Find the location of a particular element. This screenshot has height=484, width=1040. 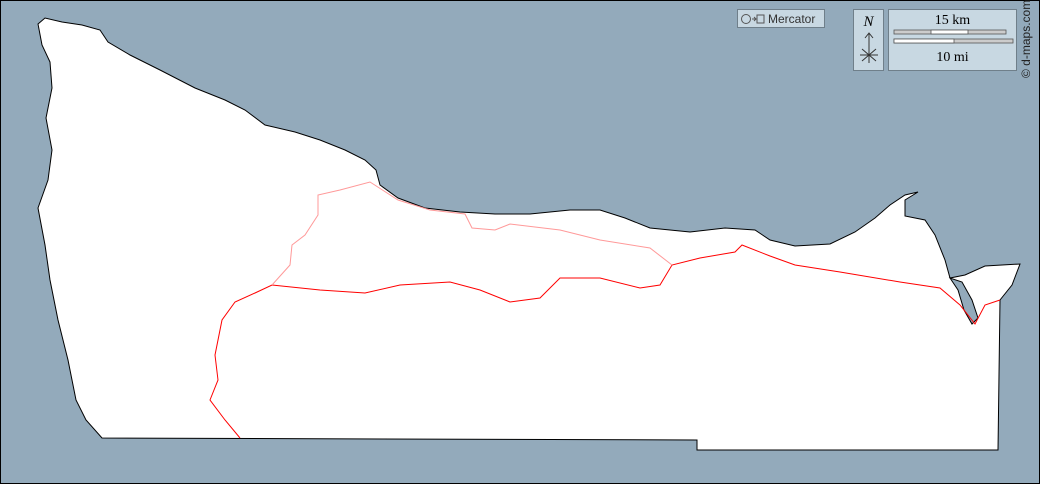

north-label: N is located at coordinates (868, 22).